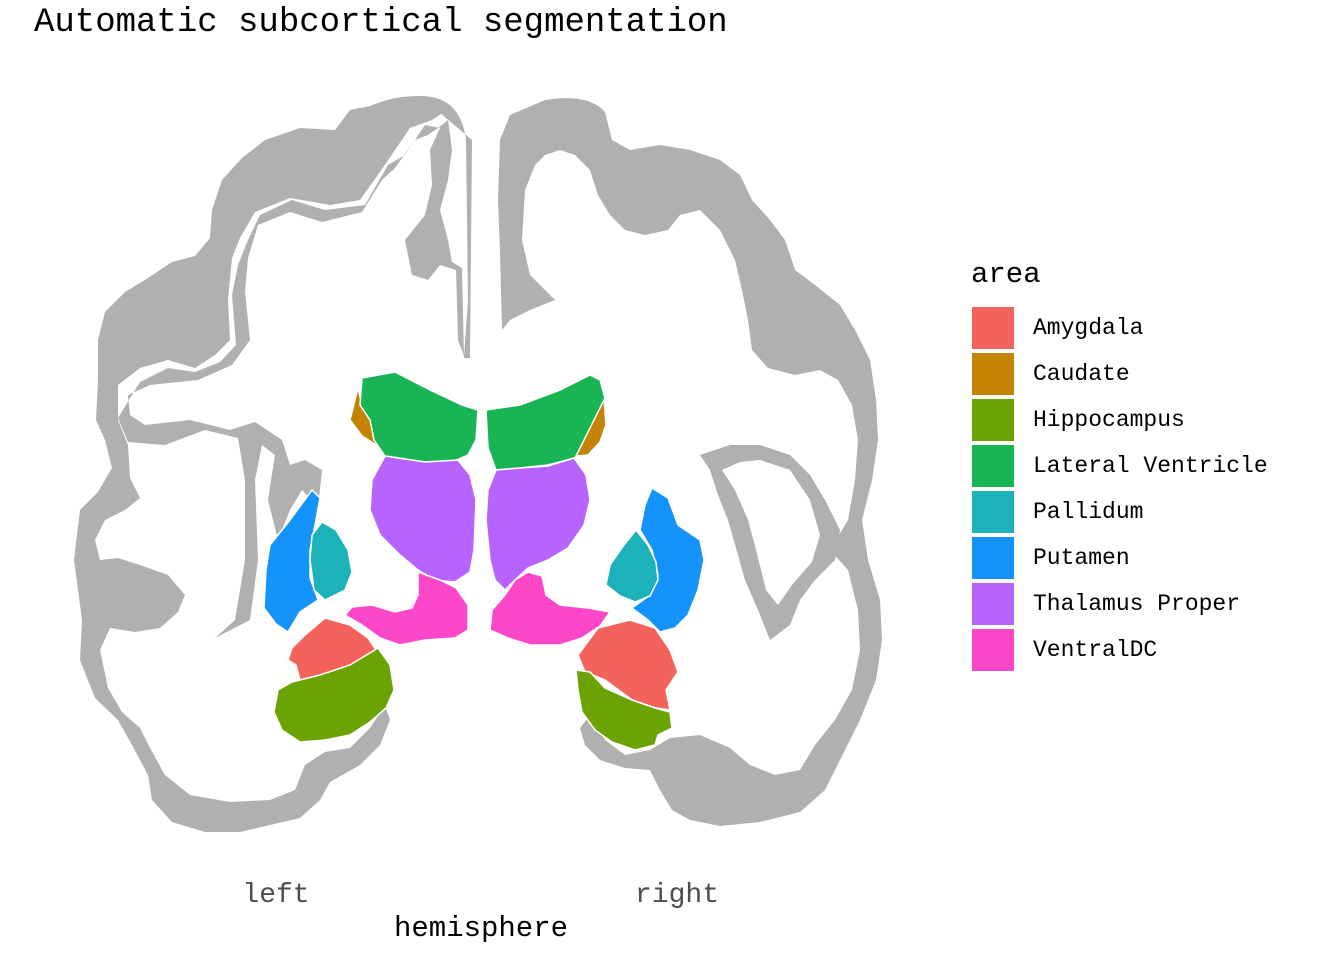 This screenshot has height=960, width=1344. What do you see at coordinates (419, 417) in the screenshot?
I see `left-lateral-ventricle` at bounding box center [419, 417].